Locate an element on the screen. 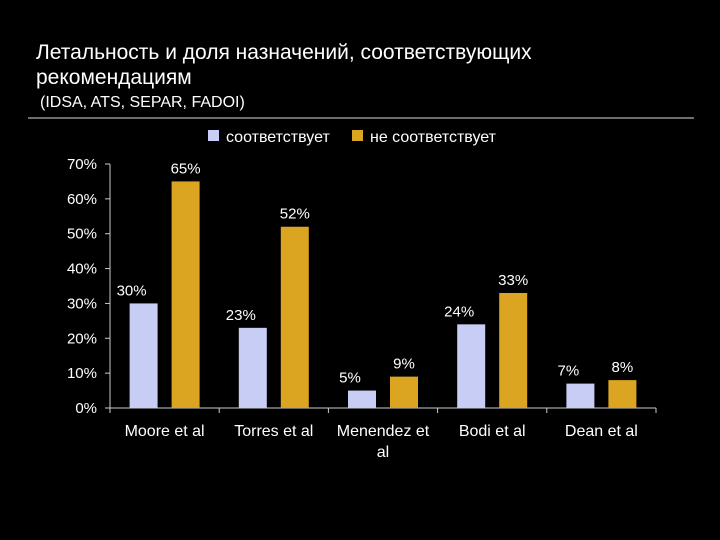 The image size is (720, 540). y-tick-label: 60% is located at coordinates (82, 199).